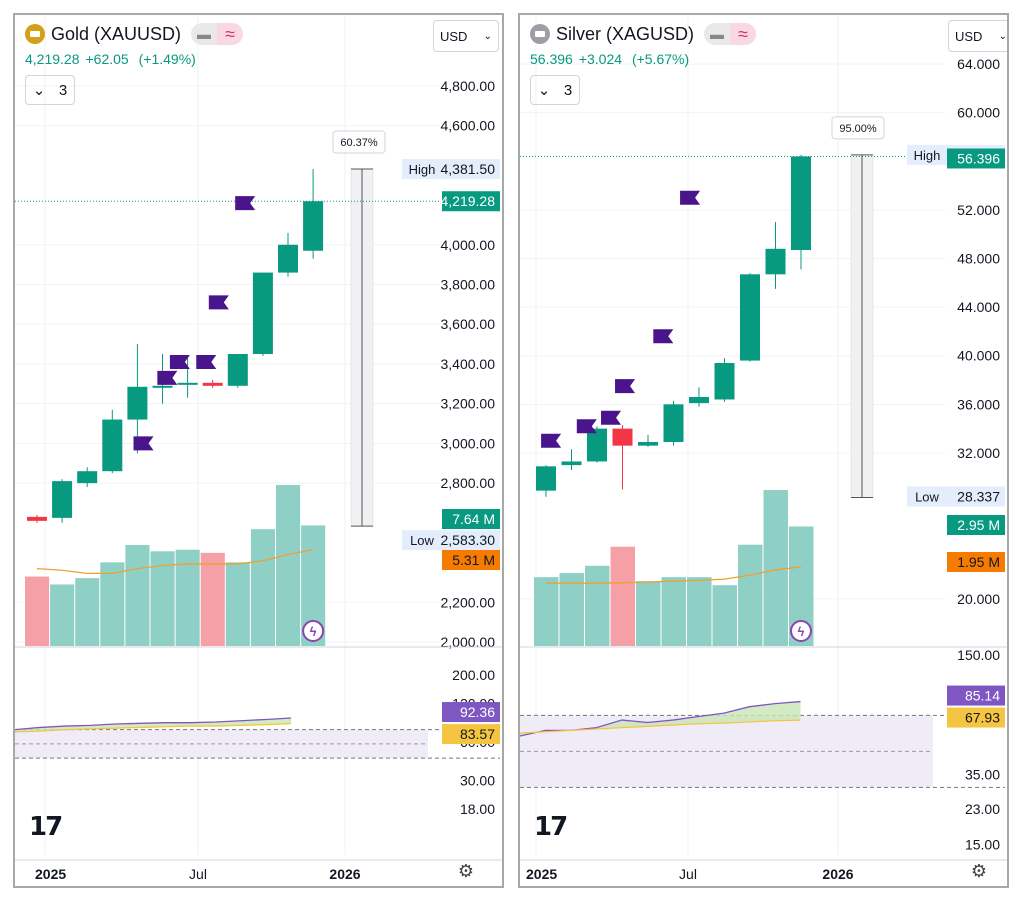 This screenshot has height=901, width=1024. I want to click on gold-high-label: High, so click(422, 169).